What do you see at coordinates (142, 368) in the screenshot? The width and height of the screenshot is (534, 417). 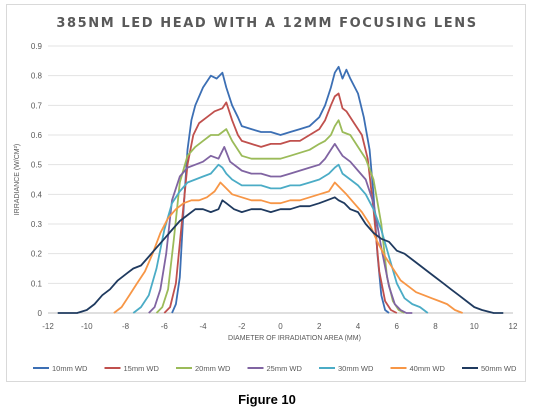 I see `legend-label: 15mm WD` at bounding box center [142, 368].